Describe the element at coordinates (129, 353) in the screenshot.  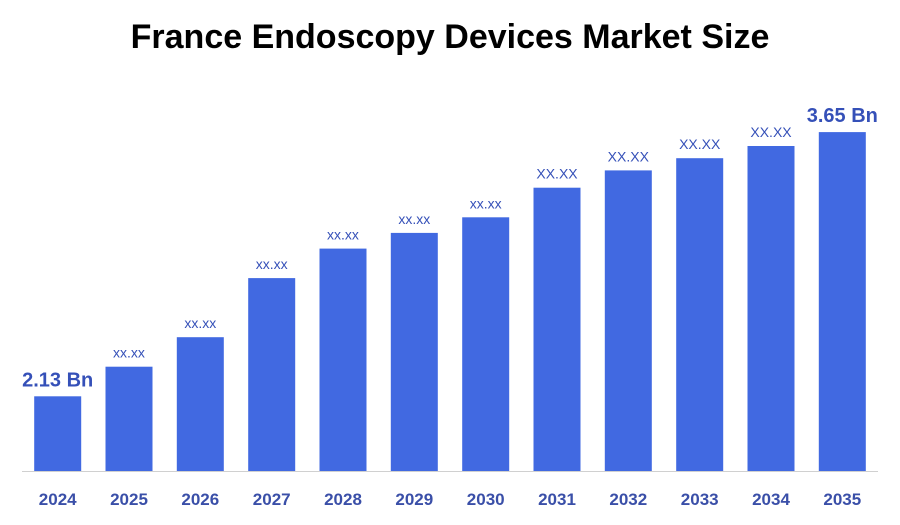
I see `data-label-2025: xx.xx` at that location.